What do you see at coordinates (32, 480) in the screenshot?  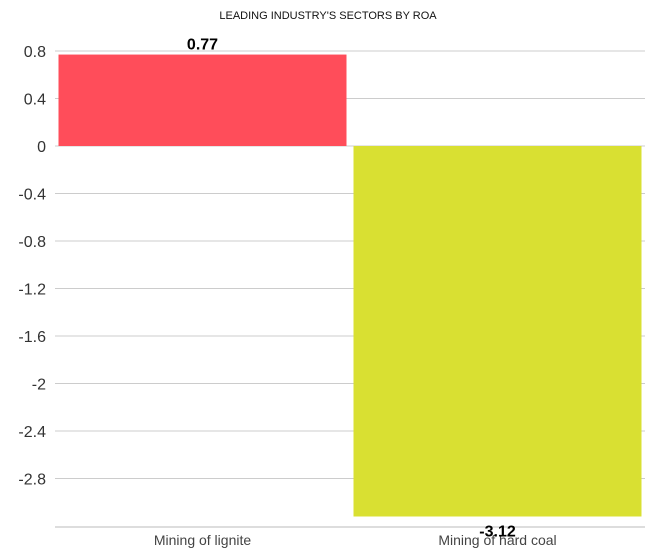 I see `y-tick-label: -2.8` at bounding box center [32, 480].